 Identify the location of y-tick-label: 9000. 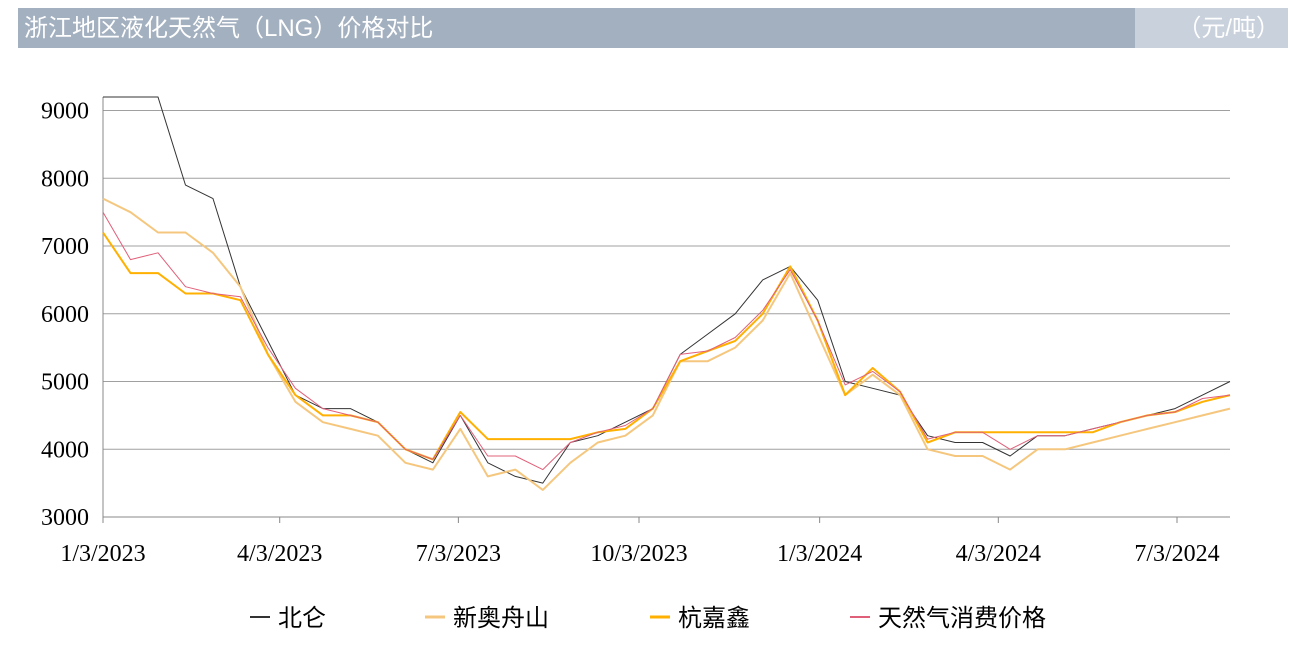
(65, 112).